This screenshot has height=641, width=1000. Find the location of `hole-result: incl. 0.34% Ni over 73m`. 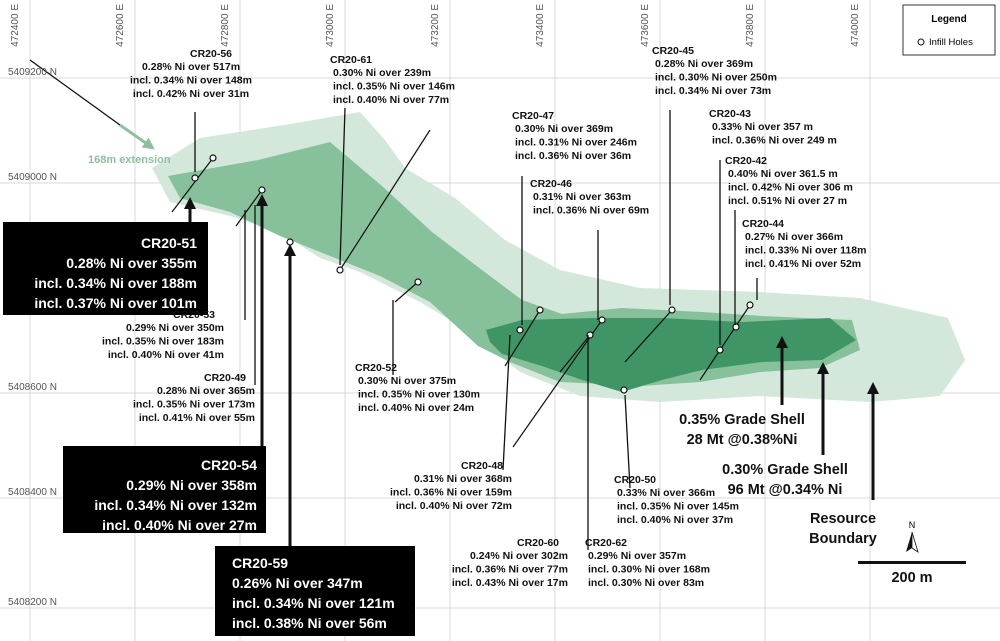

hole-result: incl. 0.34% Ni over 73m is located at coordinates (713, 91).